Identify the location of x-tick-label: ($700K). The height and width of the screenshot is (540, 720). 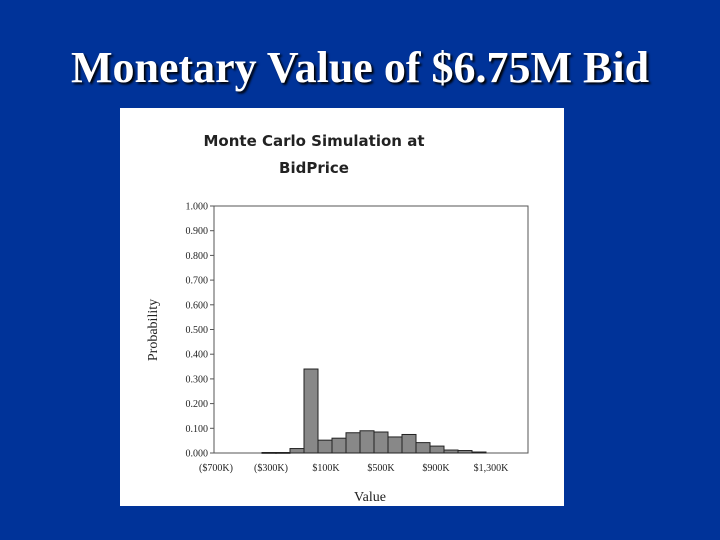
(216, 468).